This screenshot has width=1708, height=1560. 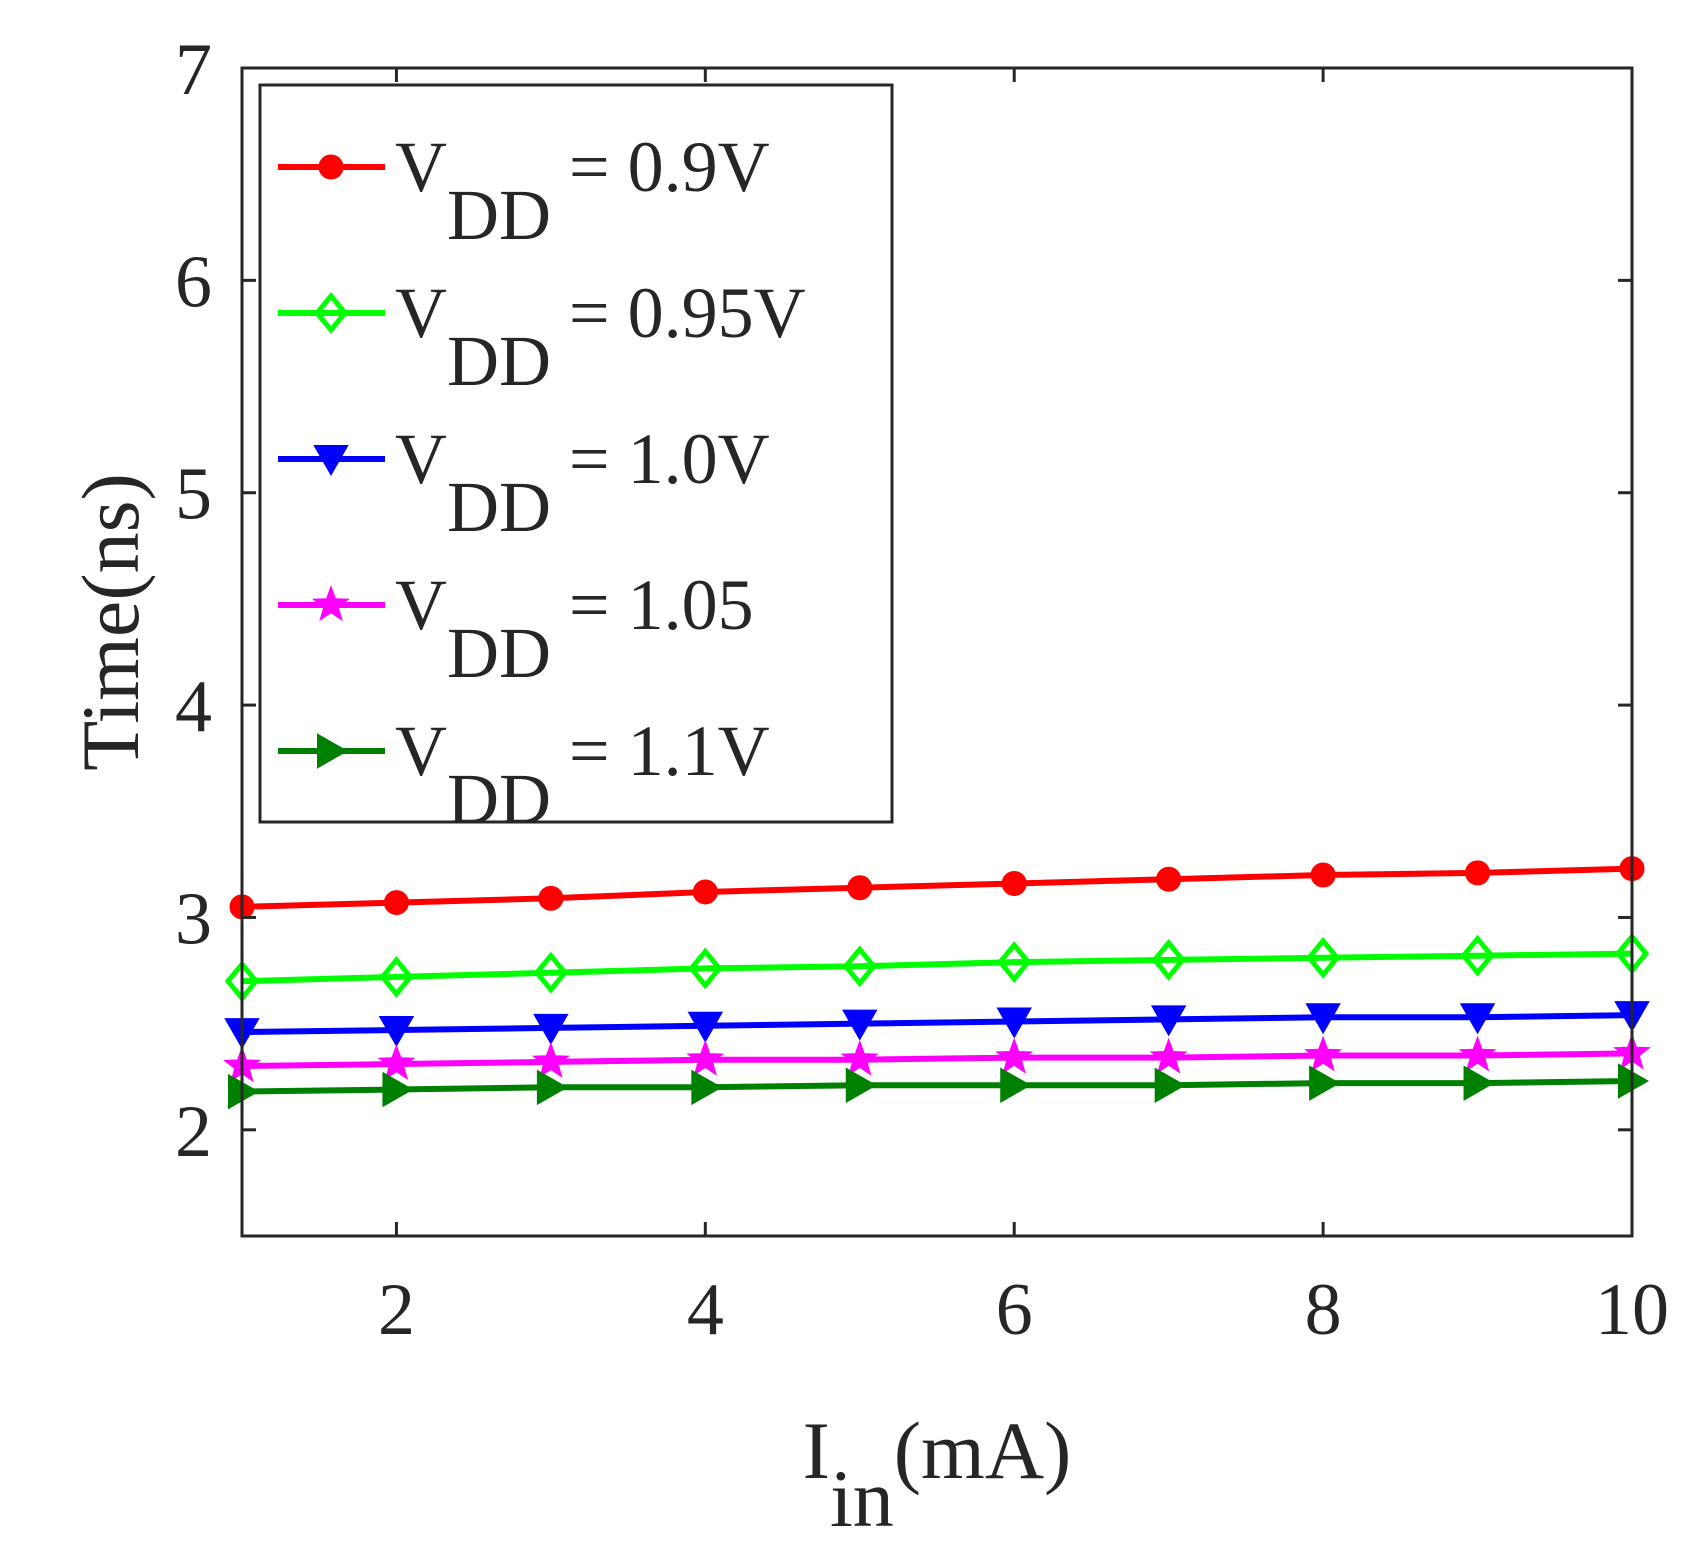 I want to click on y-tick-label-3: 3, so click(x=193, y=919).